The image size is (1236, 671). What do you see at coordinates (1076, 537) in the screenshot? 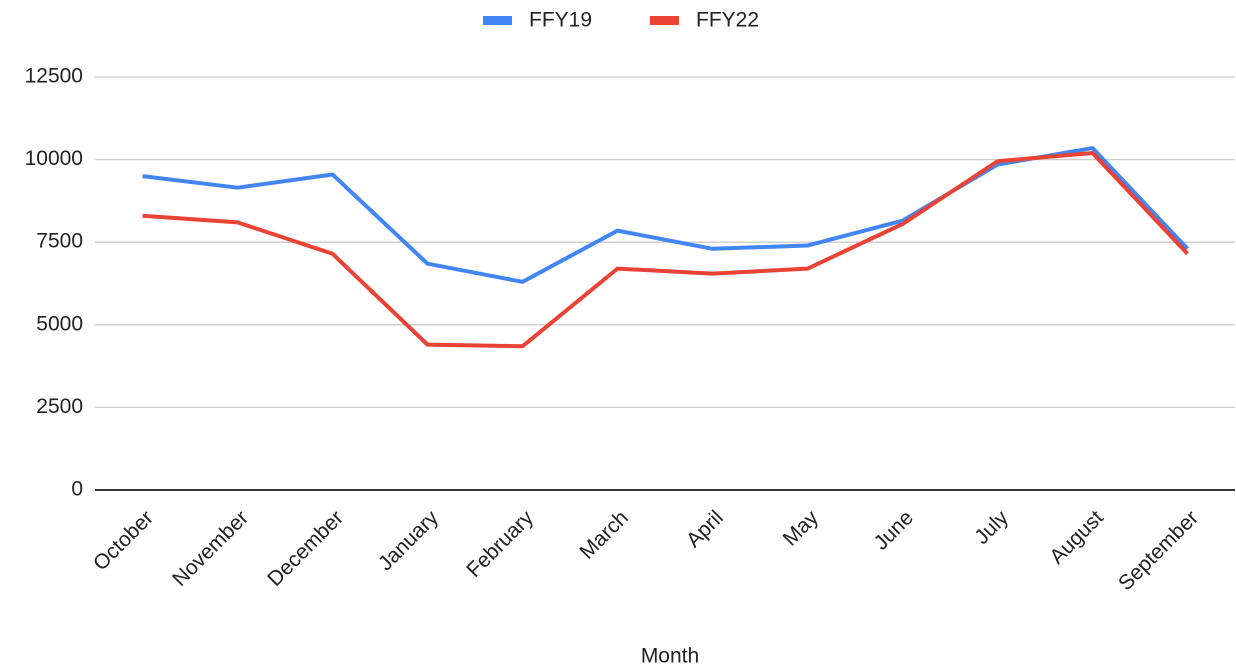
I see `x-tick-label: August` at bounding box center [1076, 537].